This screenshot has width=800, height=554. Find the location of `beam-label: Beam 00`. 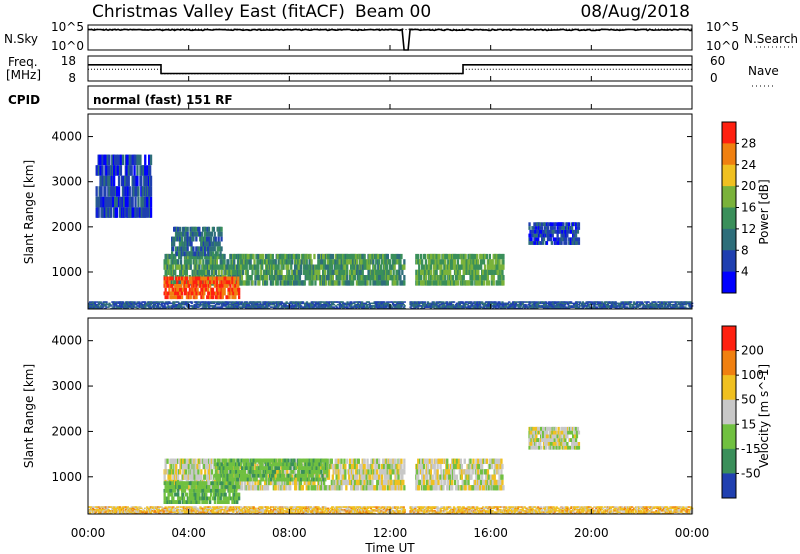

beam-label: Beam 00 is located at coordinates (393, 12).